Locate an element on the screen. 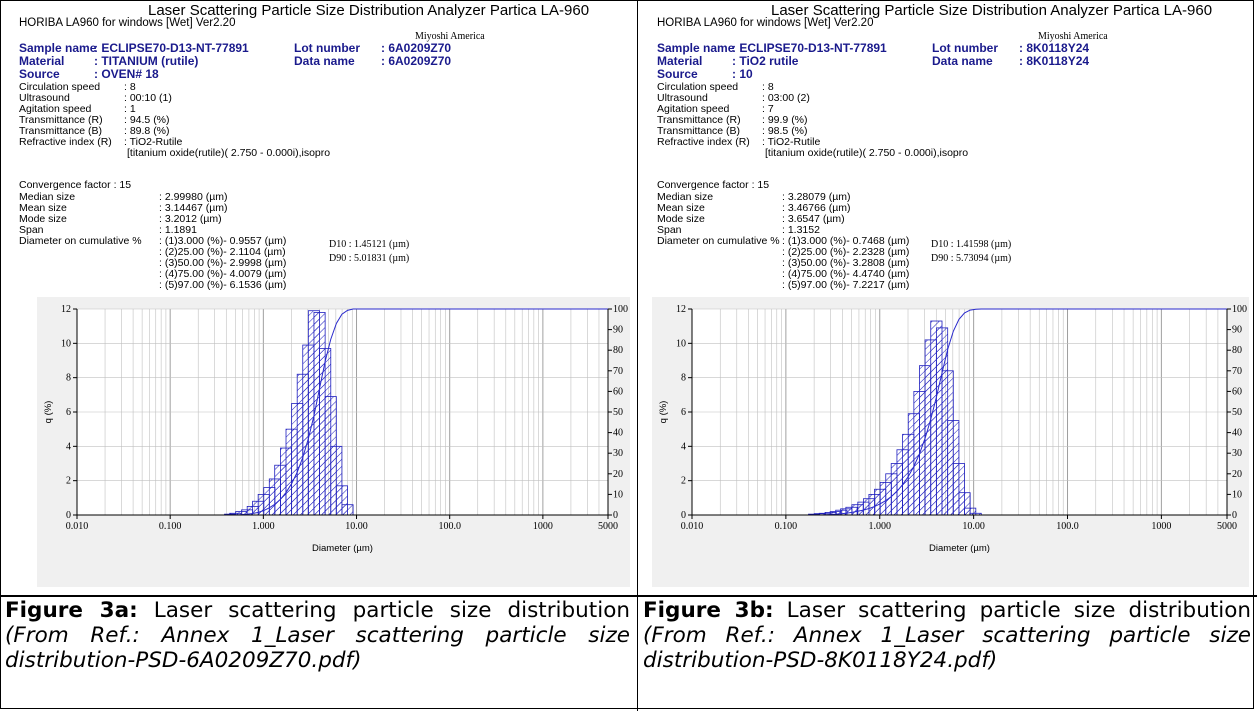 The image size is (1257, 711). y-tick-label: 6 is located at coordinates (68, 412).